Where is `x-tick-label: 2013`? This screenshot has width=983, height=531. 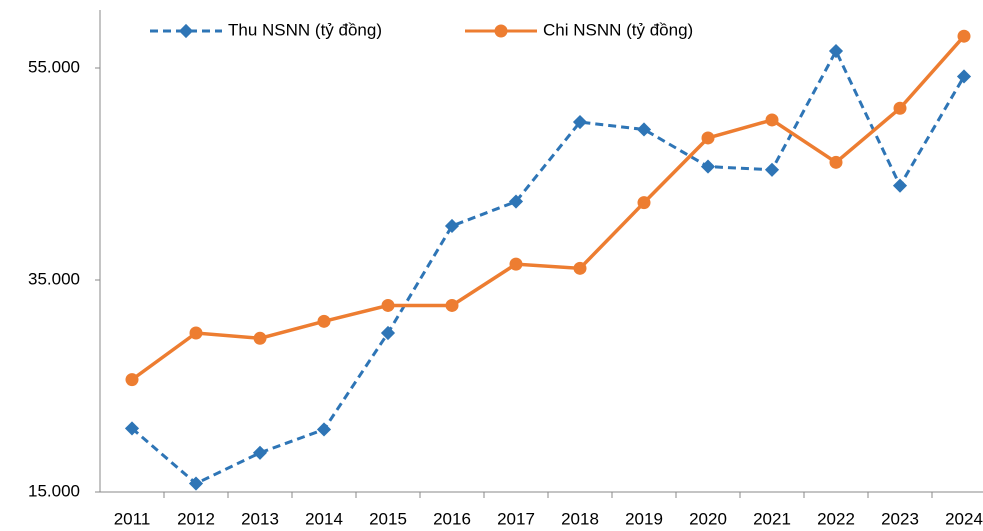 x-tick-label: 2013 is located at coordinates (260, 518).